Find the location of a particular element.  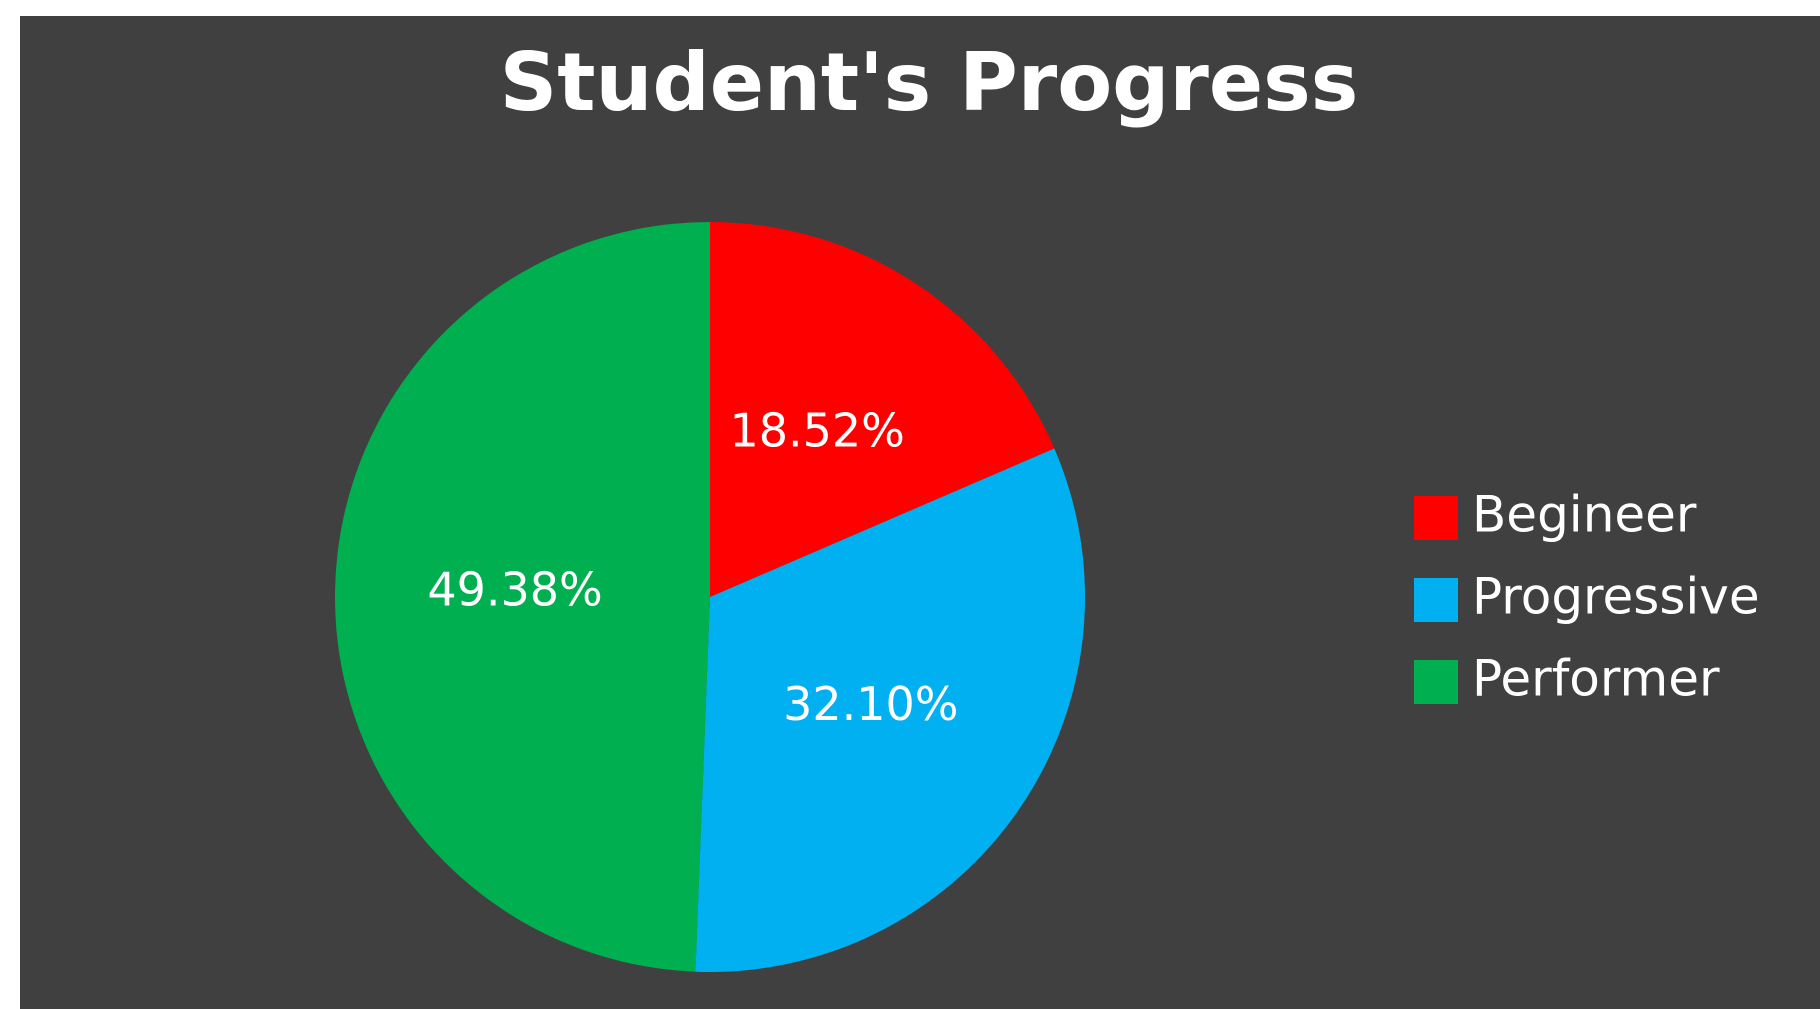

data-label: 18.52% is located at coordinates (816, 431).